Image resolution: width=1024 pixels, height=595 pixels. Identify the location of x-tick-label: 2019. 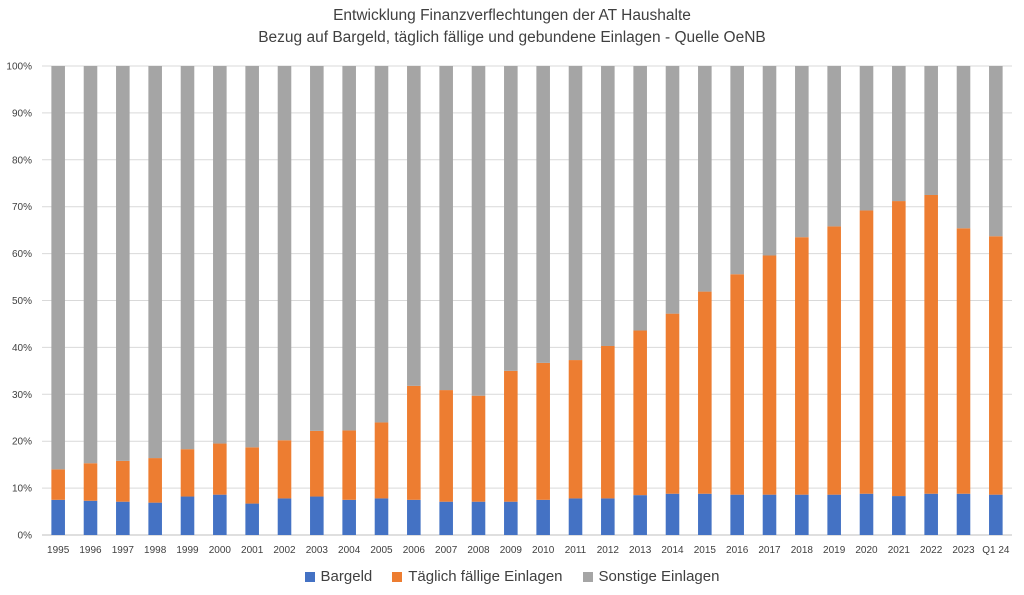
(834, 550).